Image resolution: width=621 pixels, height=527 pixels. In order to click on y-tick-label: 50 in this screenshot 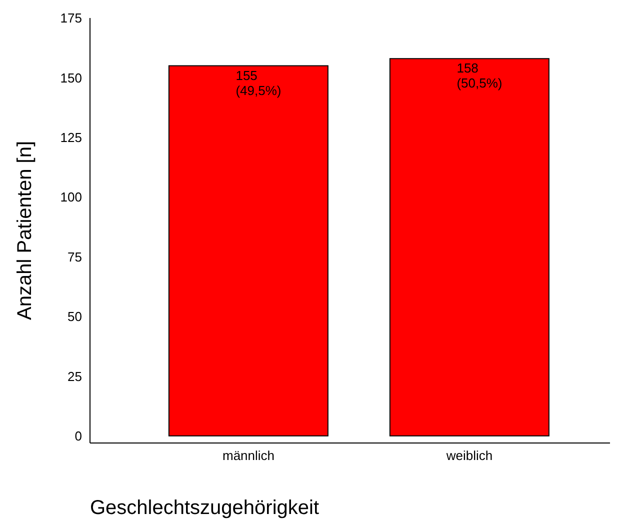, I will do `click(75, 316)`.